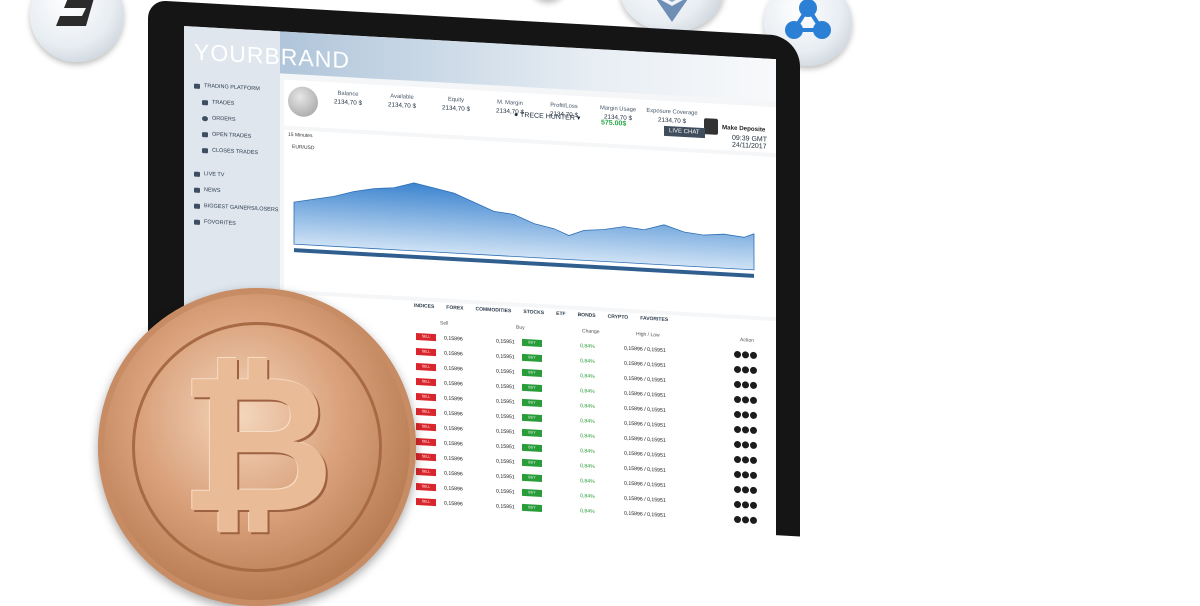  I want to click on price-area-chart, so click(524, 230).